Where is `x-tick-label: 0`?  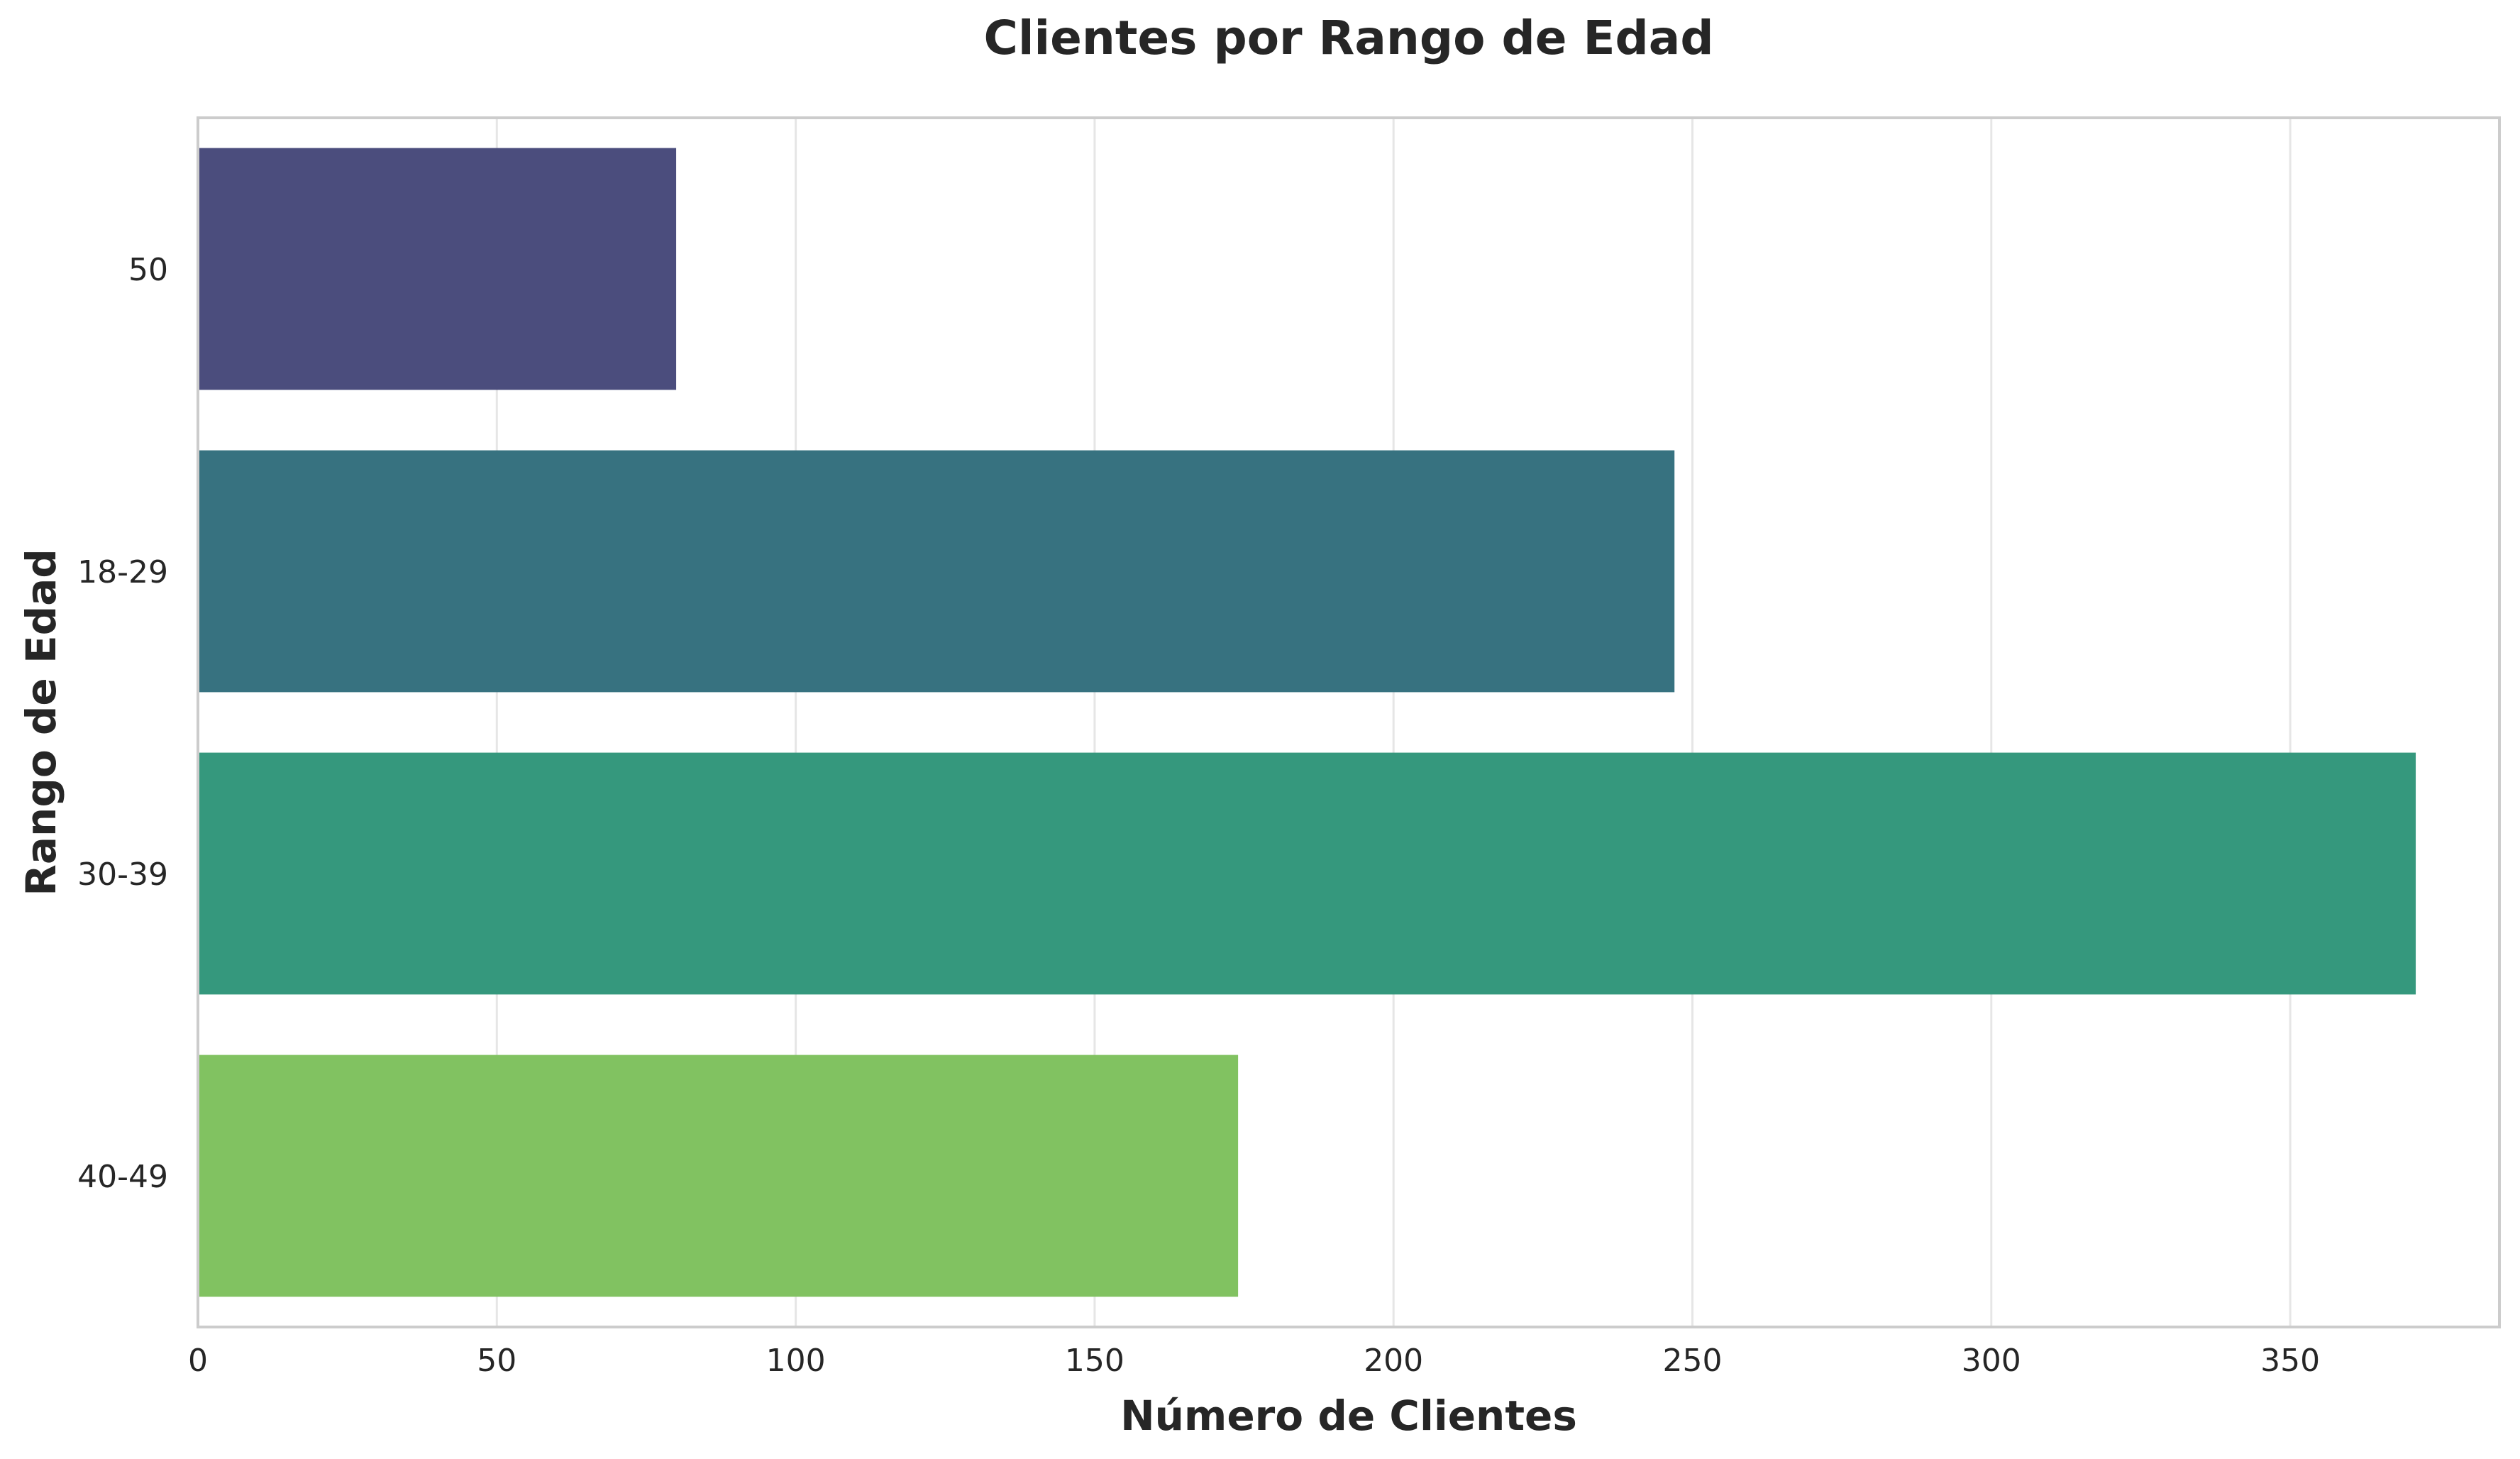 x-tick-label: 0 is located at coordinates (198, 1361).